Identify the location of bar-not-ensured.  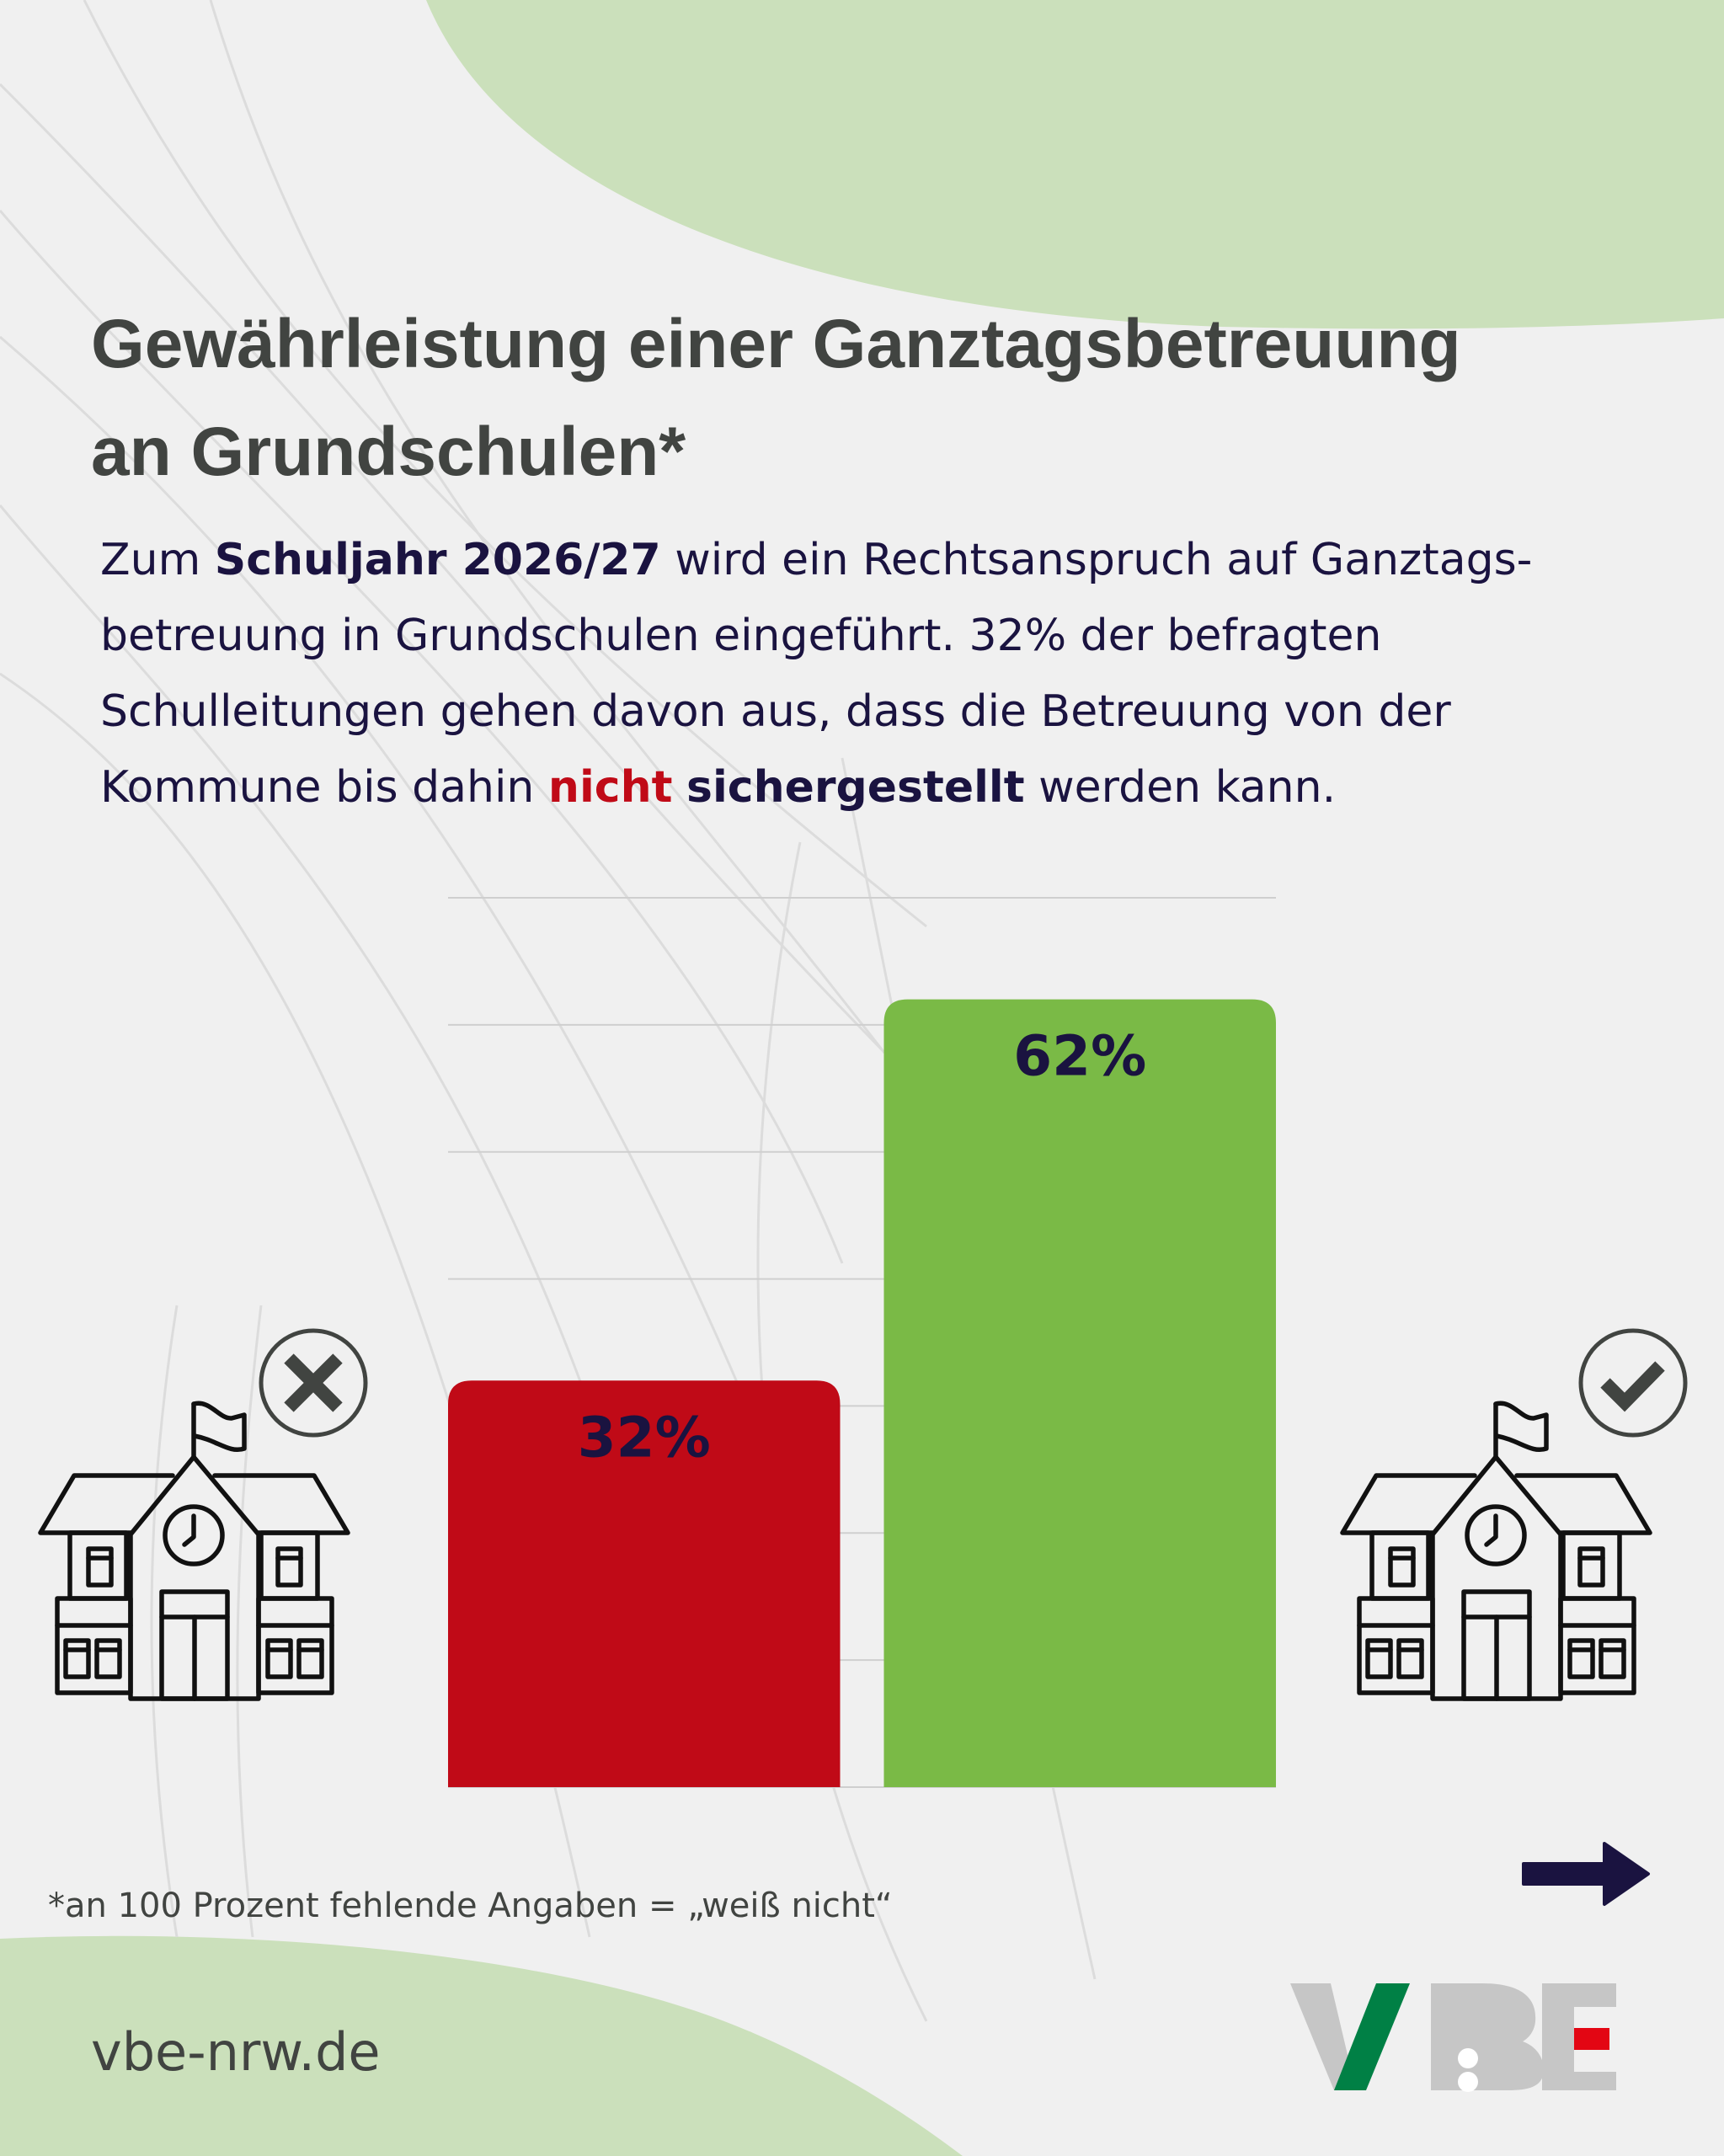
(644, 1583).